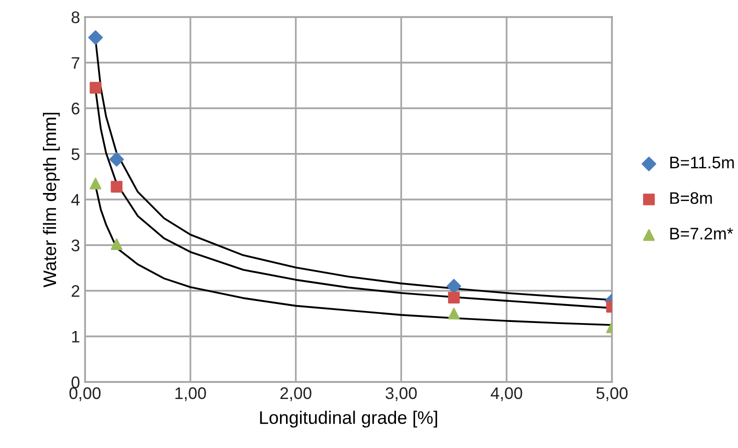  What do you see at coordinates (76, 17) in the screenshot?
I see `y-tick-label: 8` at bounding box center [76, 17].